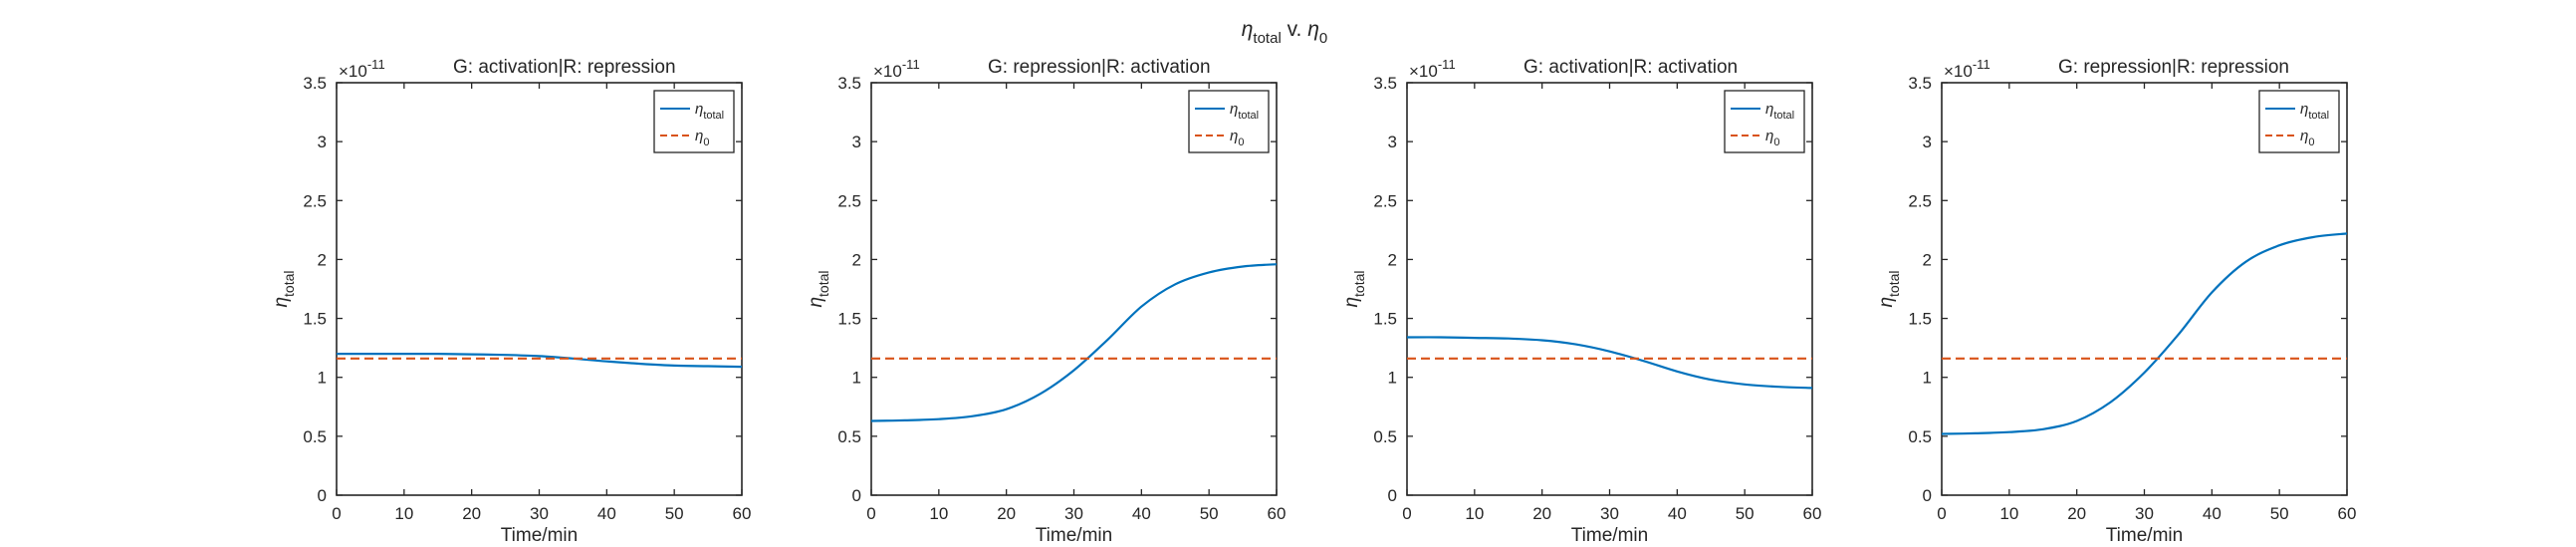  What do you see at coordinates (1267, 38) in the screenshot?
I see `suptitle-sub-total: total` at bounding box center [1267, 38].